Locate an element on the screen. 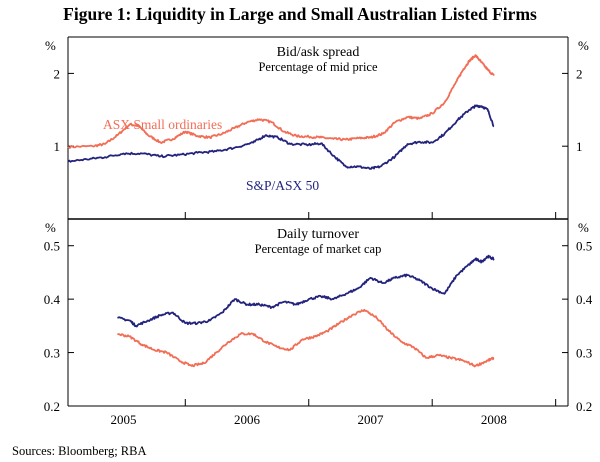 Image resolution: width=600 pixels, height=462 pixels. y-tick-label-right: 2 is located at coordinates (579, 73).